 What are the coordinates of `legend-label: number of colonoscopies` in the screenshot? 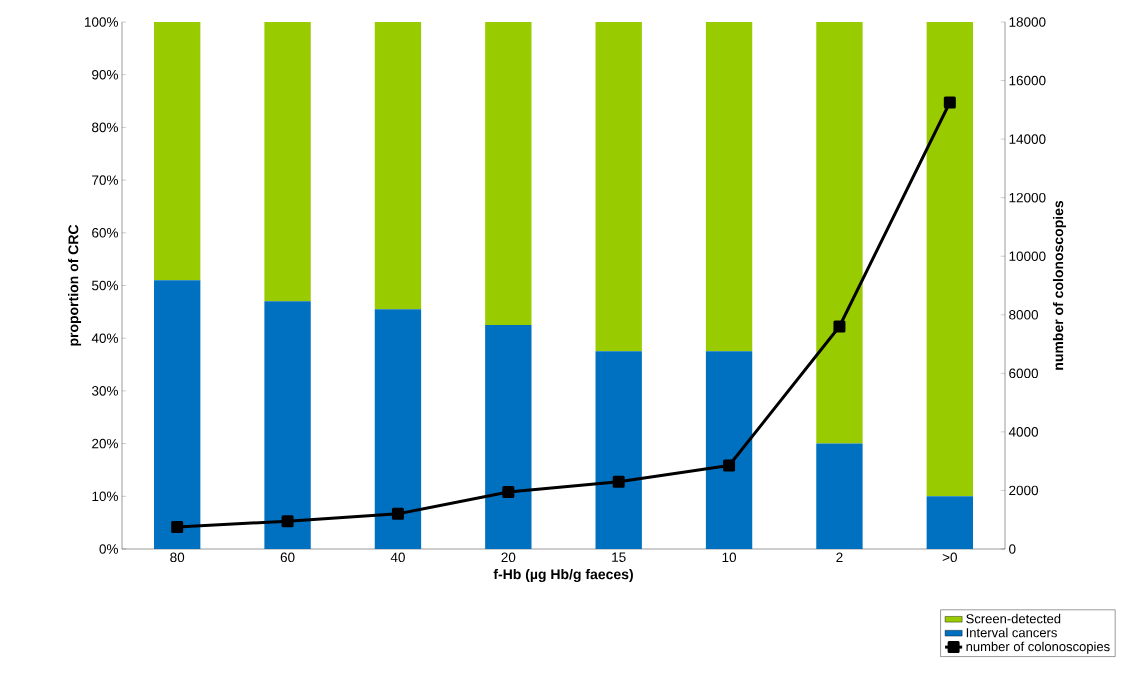 It's located at (1038, 647).